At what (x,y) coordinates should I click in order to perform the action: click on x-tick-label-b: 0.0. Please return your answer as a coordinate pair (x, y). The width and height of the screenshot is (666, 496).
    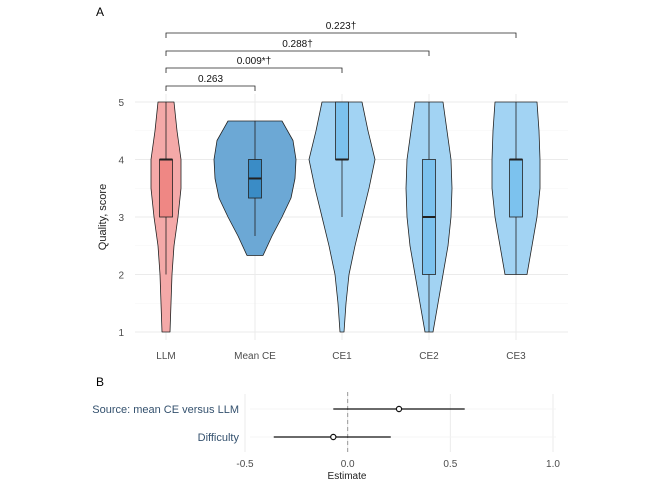
    Looking at the image, I should click on (348, 464).